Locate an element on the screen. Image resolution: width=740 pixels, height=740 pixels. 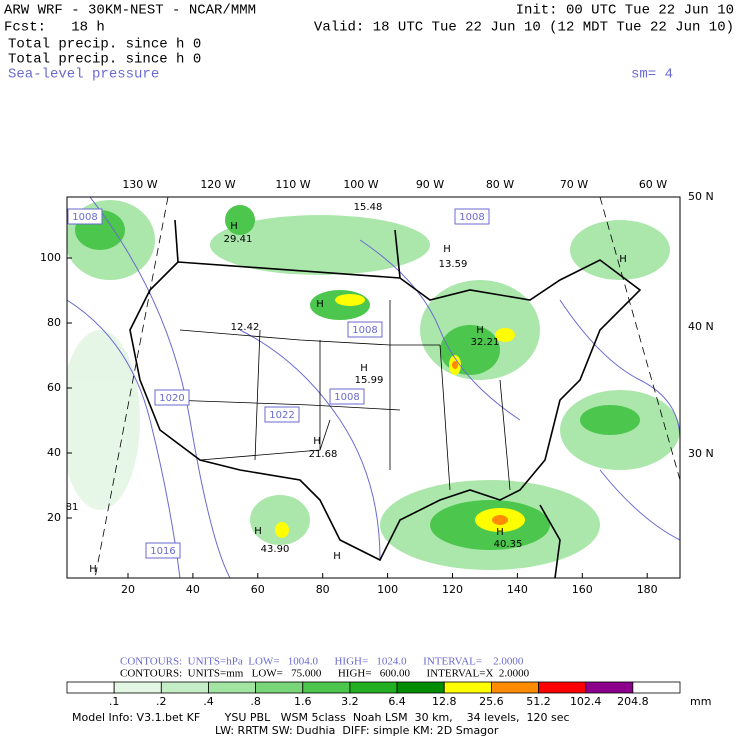
map-label: 13.59 is located at coordinates (453, 264).